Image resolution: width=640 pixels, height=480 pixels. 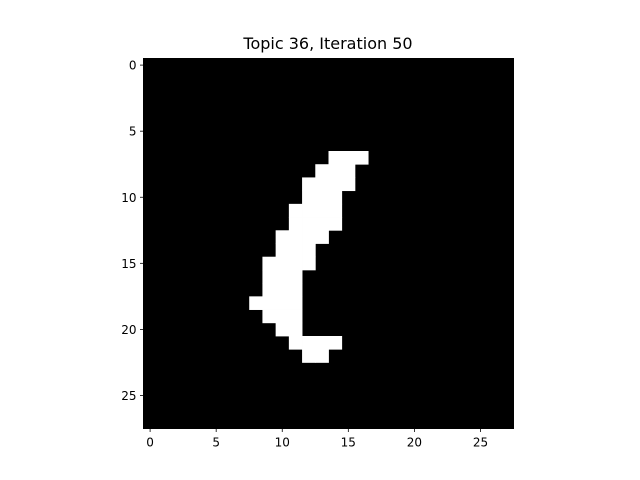 I want to click on y-tick-label: 20, so click(x=128, y=330).